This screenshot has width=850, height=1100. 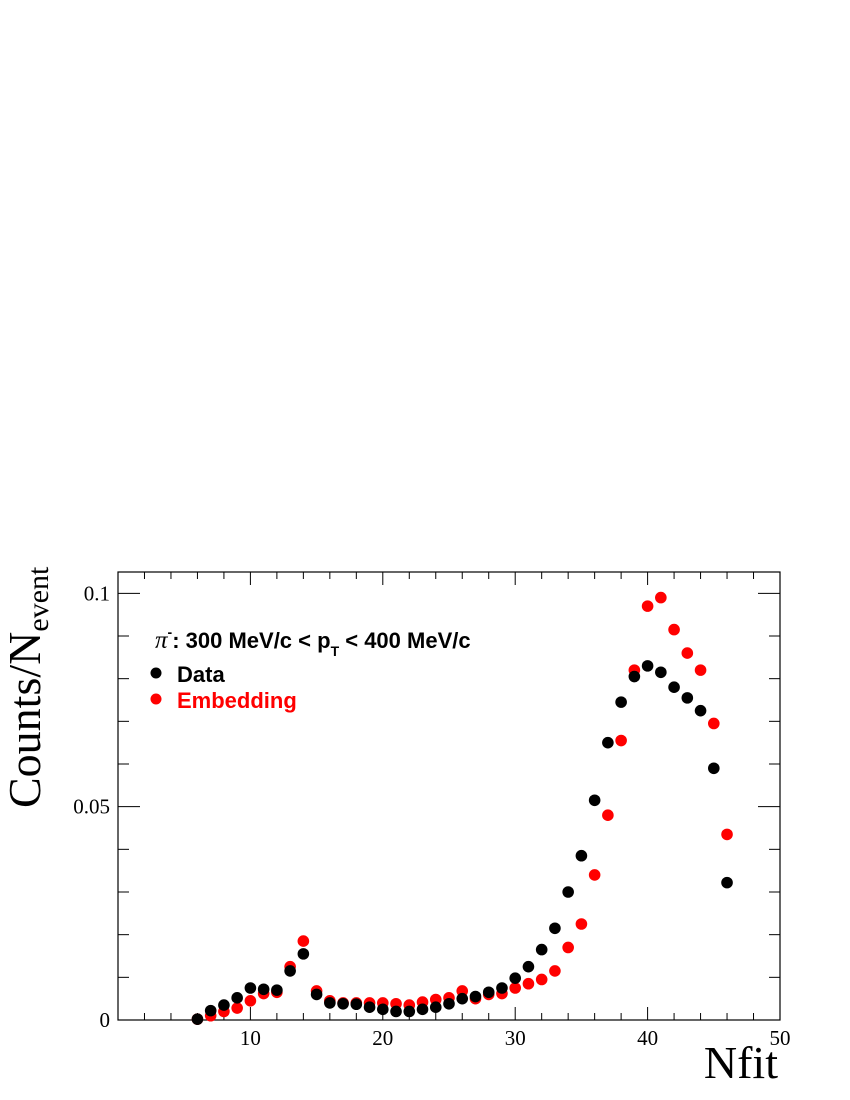 I want to click on legend-marker-embedding, so click(x=156, y=699).